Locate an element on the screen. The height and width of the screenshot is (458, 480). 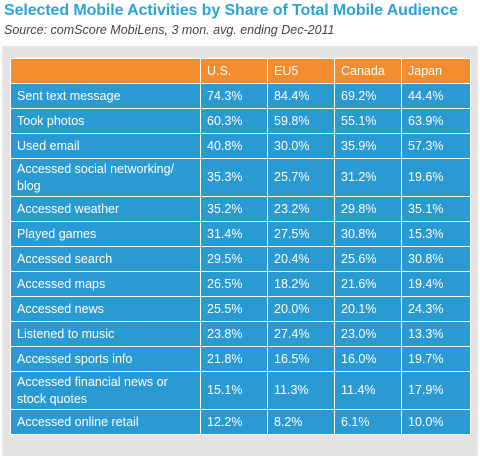
header-cell-blank is located at coordinates (105, 71).